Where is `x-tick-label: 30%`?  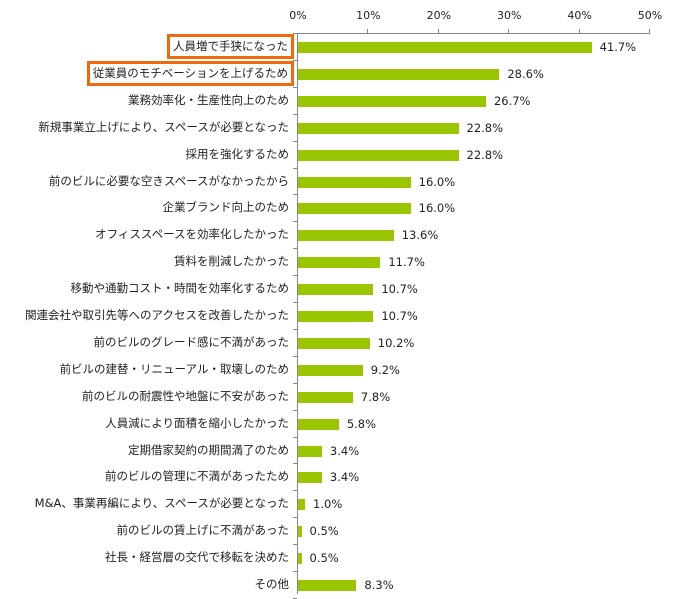
x-tick-label: 30% is located at coordinates (509, 15).